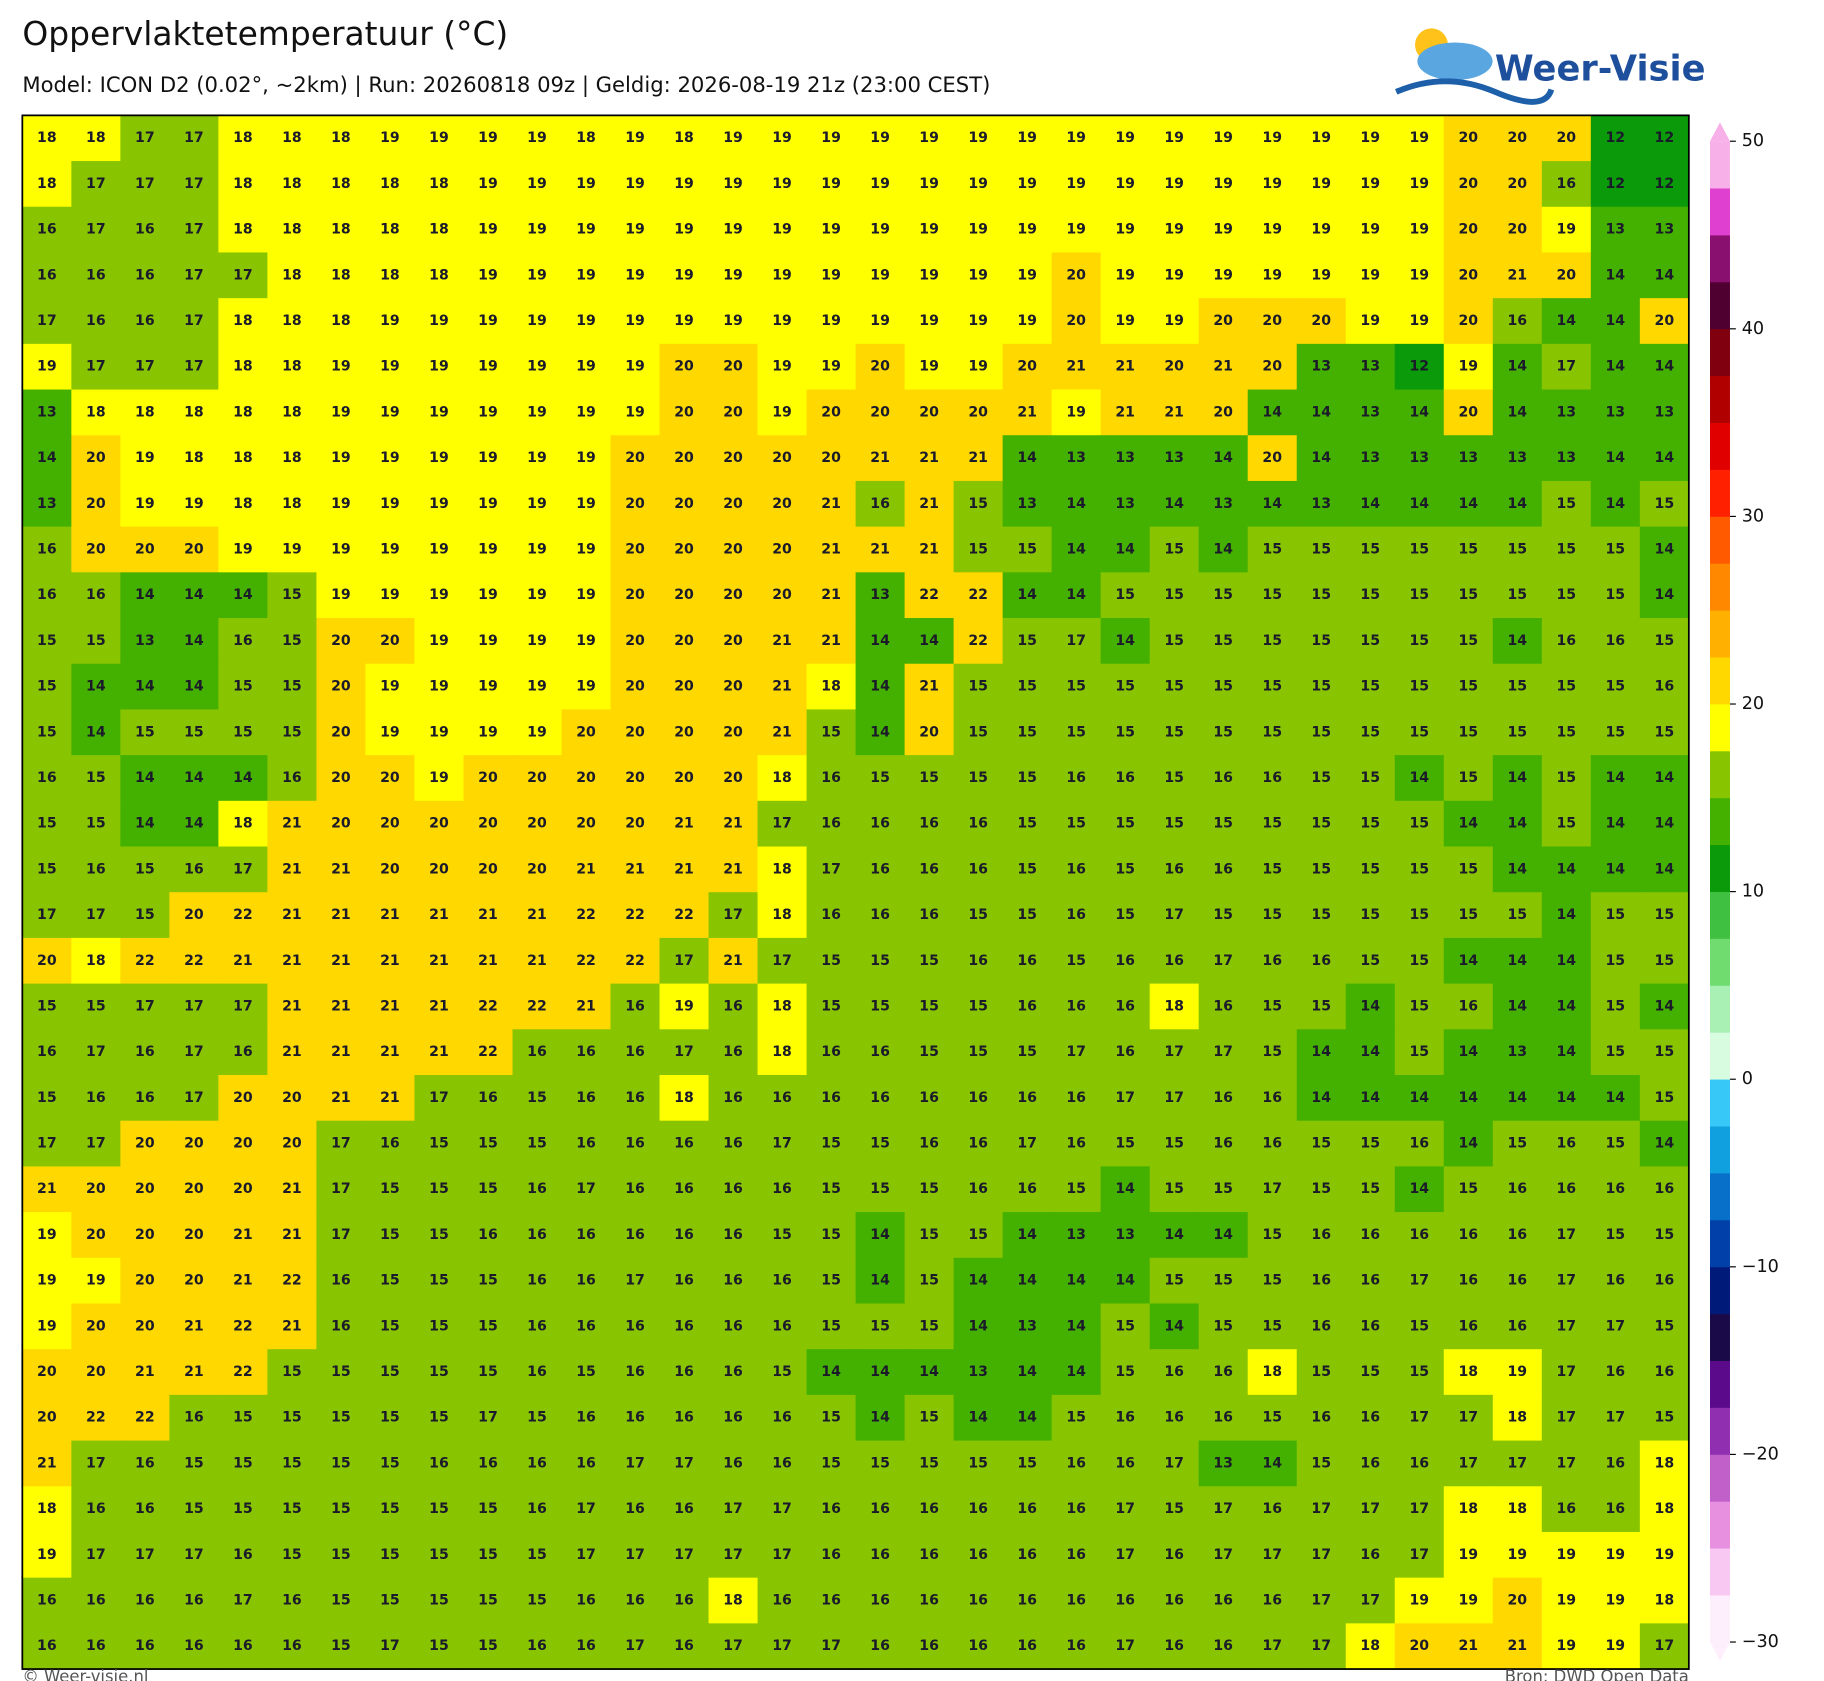 The height and width of the screenshot is (1681, 1824). What do you see at coordinates (1753, 516) in the screenshot?
I see `colorbar-tick-label: 30` at bounding box center [1753, 516].